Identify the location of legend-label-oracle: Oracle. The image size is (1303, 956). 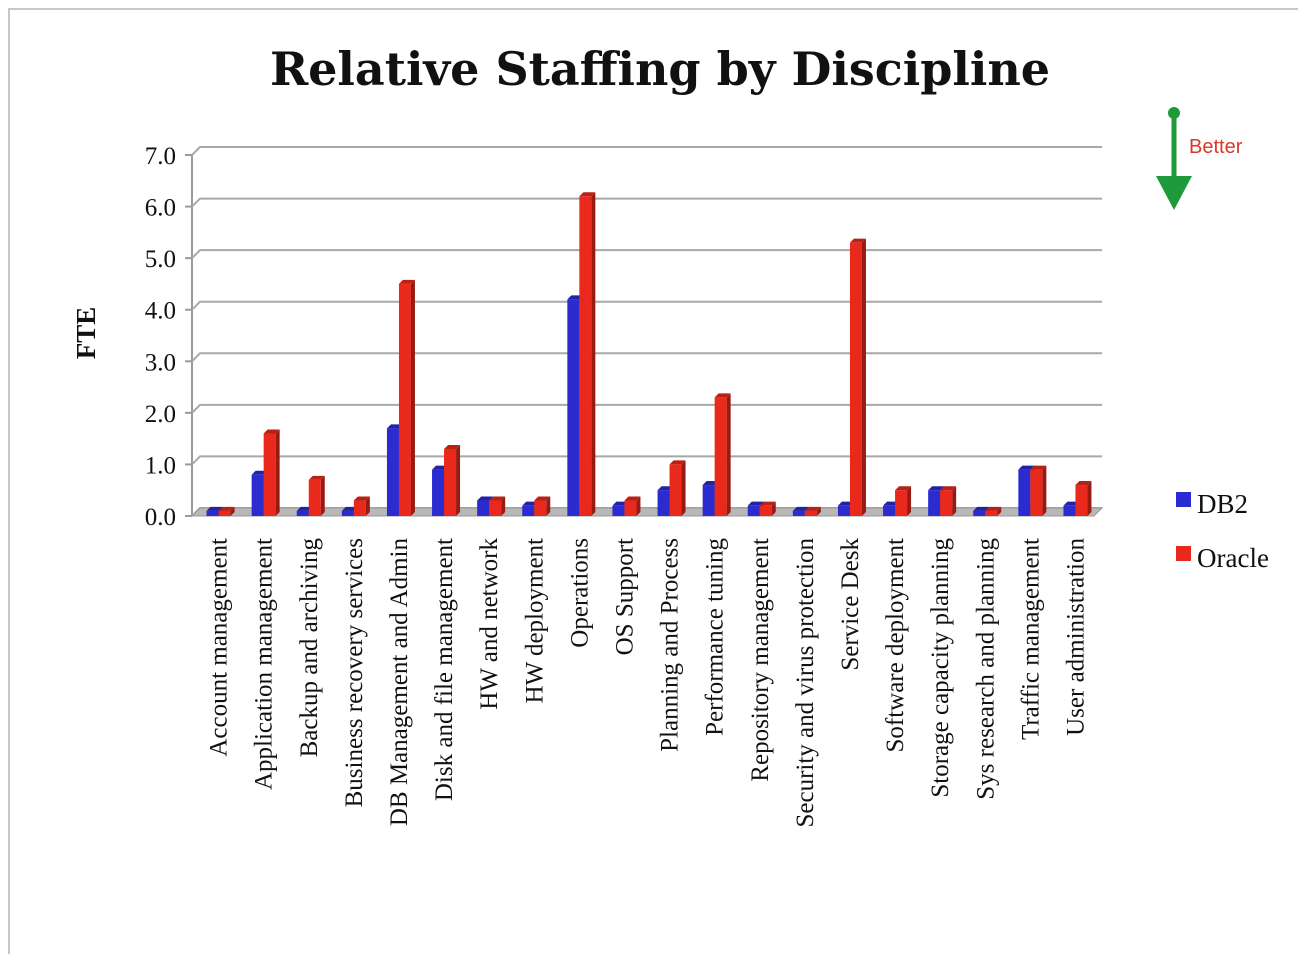
(1233, 558).